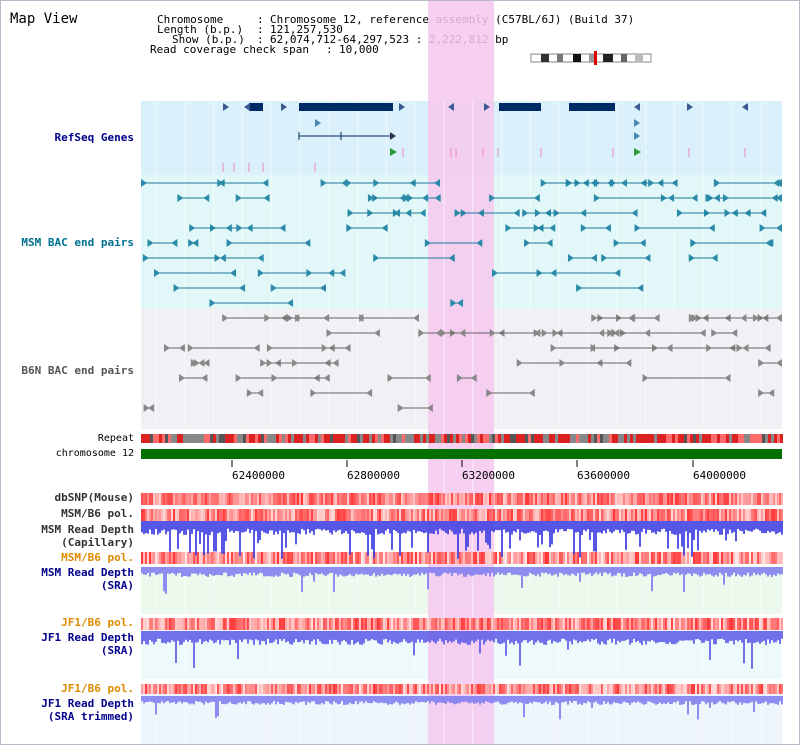 Image resolution: width=800 pixels, height=745 pixels. What do you see at coordinates (97, 688) in the screenshot?
I see `jf1-b6-pol-label-2: JF1/B6 pol.` at bounding box center [97, 688].